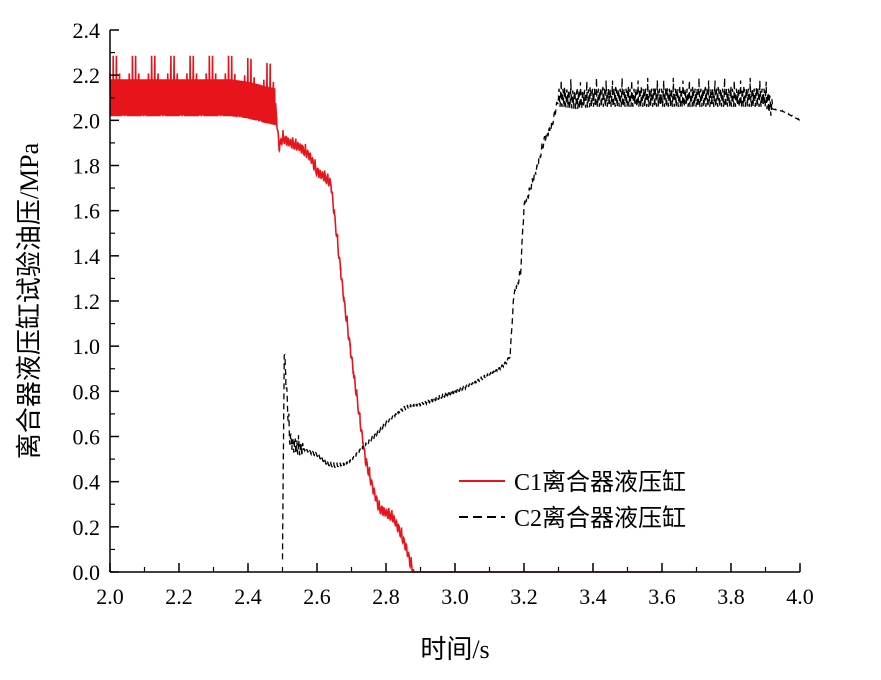 The height and width of the screenshot is (680, 881). I want to click on y-tick-label: 1.0, so click(87, 346).